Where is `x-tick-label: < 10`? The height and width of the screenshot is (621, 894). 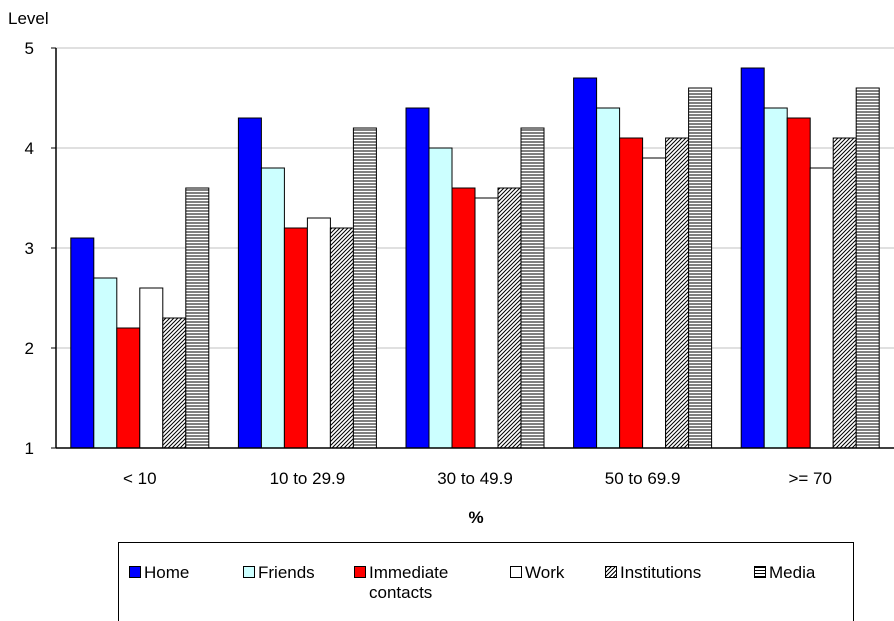 x-tick-label: < 10 is located at coordinates (140, 478).